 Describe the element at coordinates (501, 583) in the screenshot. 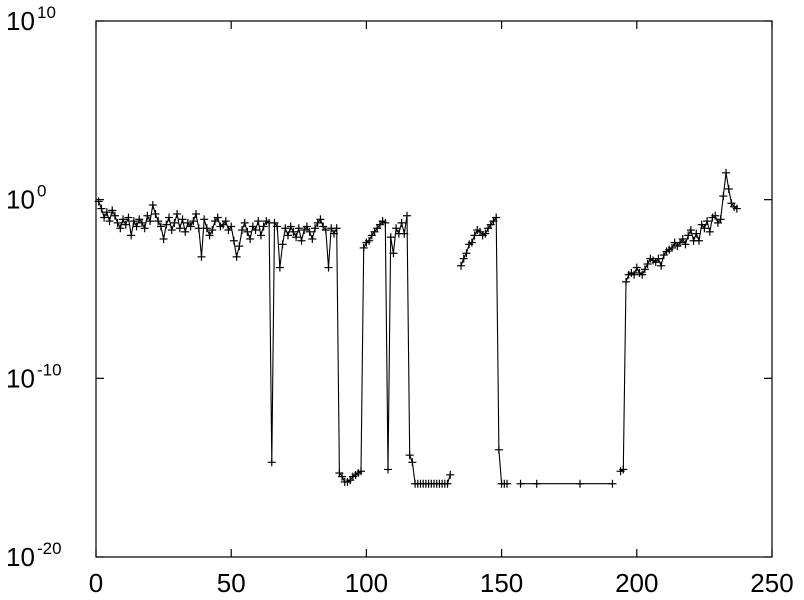

I see `x-tick-label: 150` at that location.